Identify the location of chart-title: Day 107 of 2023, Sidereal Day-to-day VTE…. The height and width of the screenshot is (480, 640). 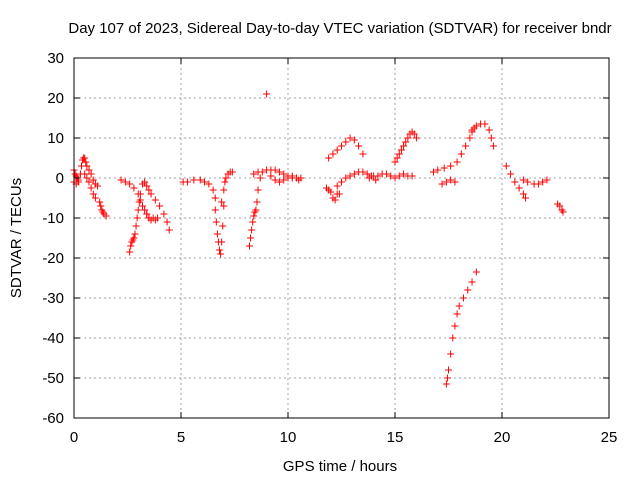
(339, 28).